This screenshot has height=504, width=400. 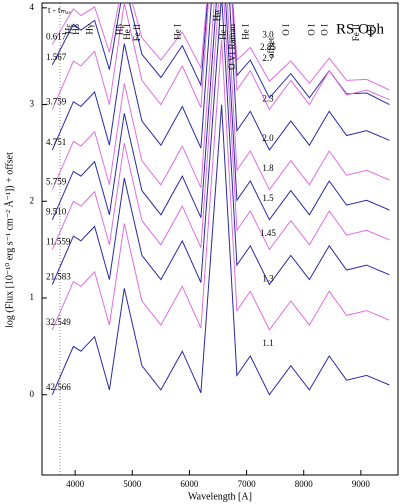 What do you see at coordinates (132, 484) in the screenshot?
I see `x-tick-label: 5000` at bounding box center [132, 484].